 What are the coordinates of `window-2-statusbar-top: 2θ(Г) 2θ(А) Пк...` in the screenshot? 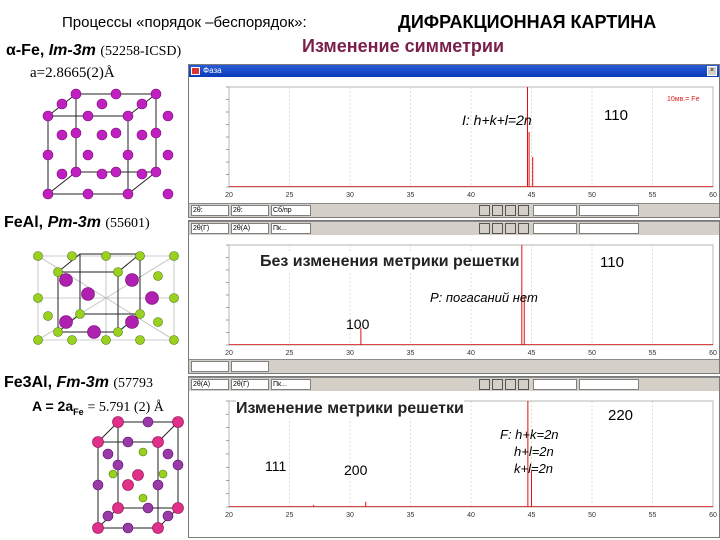 It's located at (454, 228).